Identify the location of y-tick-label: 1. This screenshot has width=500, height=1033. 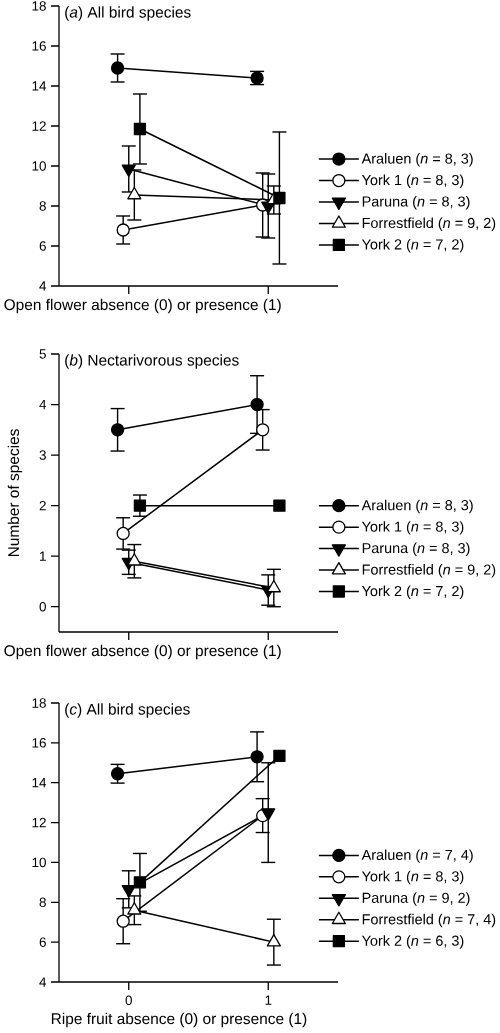
(43, 556).